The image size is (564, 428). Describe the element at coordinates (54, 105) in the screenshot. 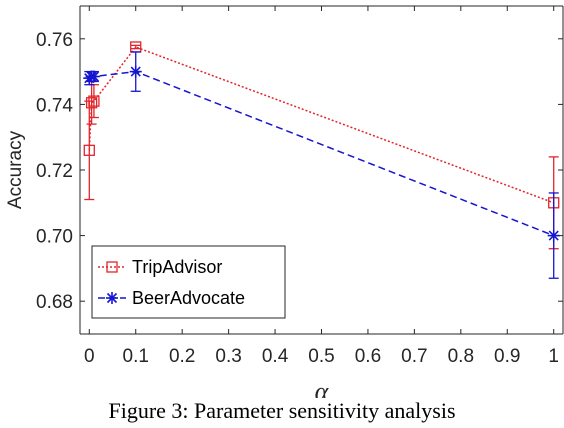

I see `y-tick-label: 0.74` at that location.